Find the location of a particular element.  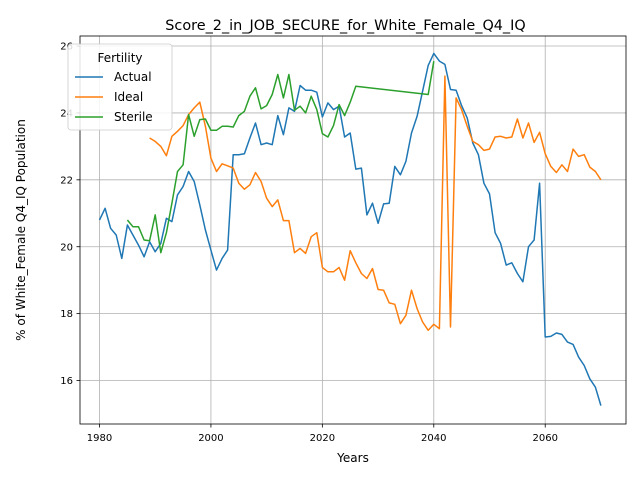

legend-title: Fertility is located at coordinates (119, 58).